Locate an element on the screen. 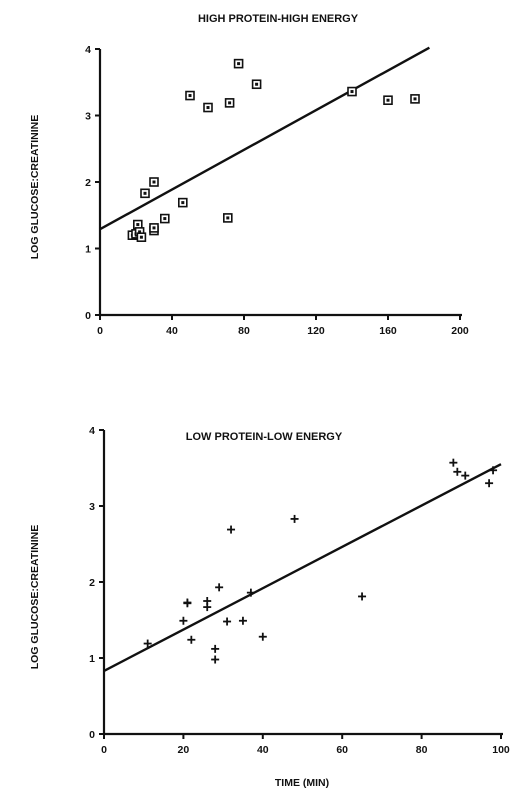 The width and height of the screenshot is (515, 790). x-tick-label: 60 is located at coordinates (342, 750).